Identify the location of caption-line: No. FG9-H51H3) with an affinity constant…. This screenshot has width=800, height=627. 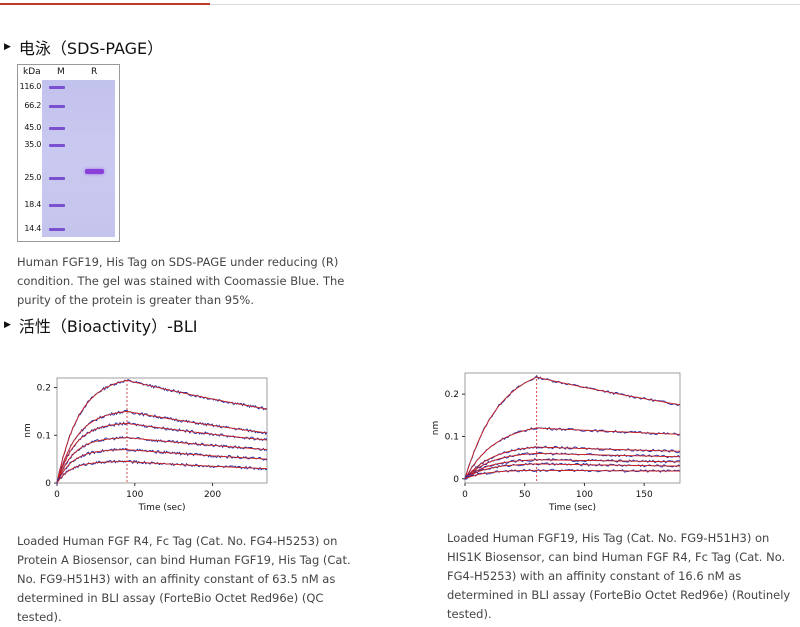
(176, 579).